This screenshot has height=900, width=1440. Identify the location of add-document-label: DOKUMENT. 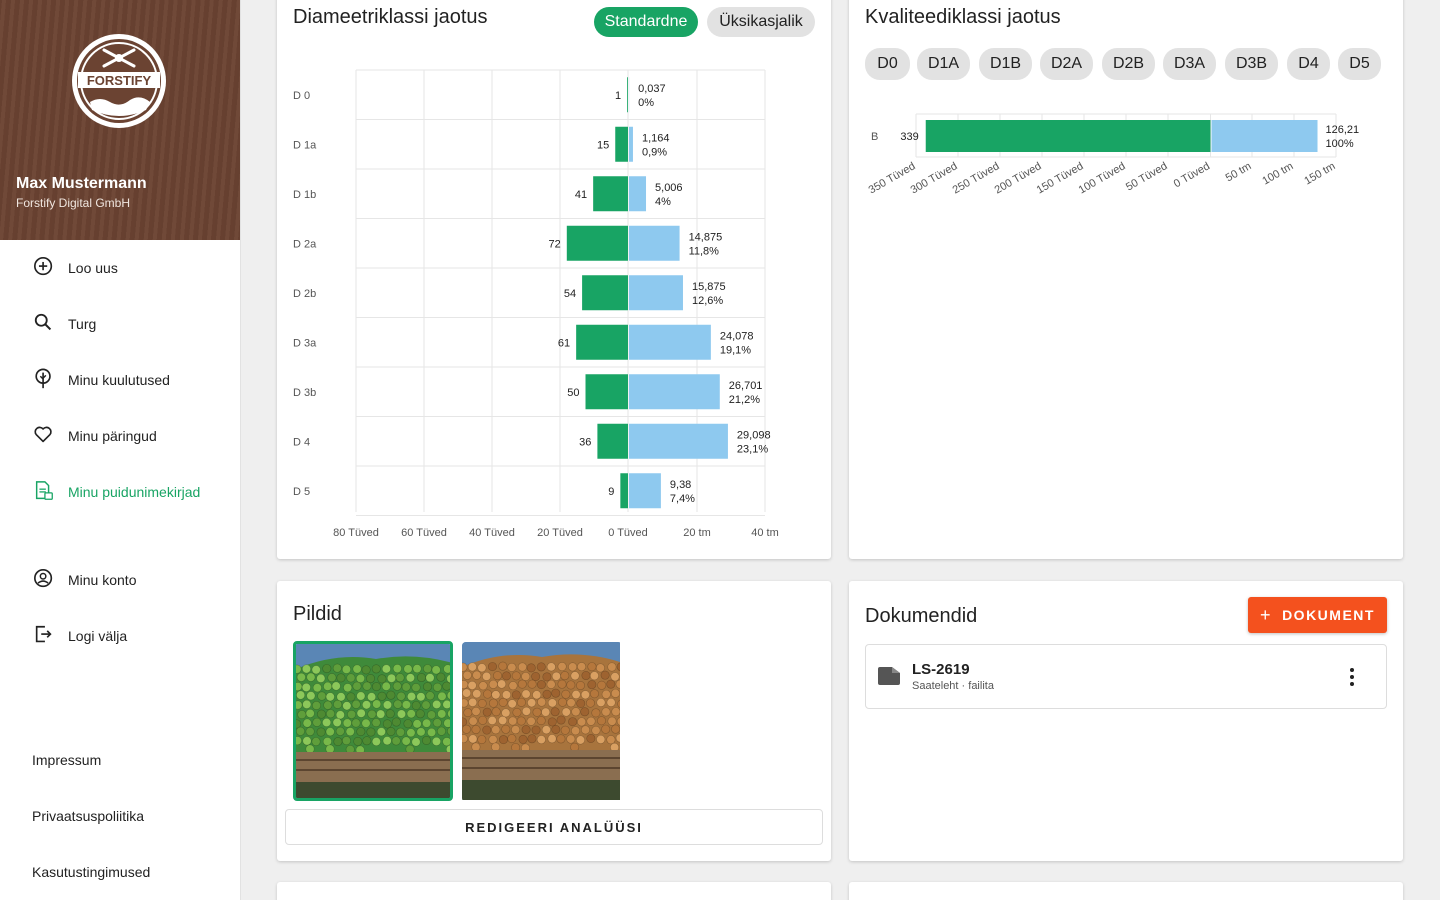
(1328, 615).